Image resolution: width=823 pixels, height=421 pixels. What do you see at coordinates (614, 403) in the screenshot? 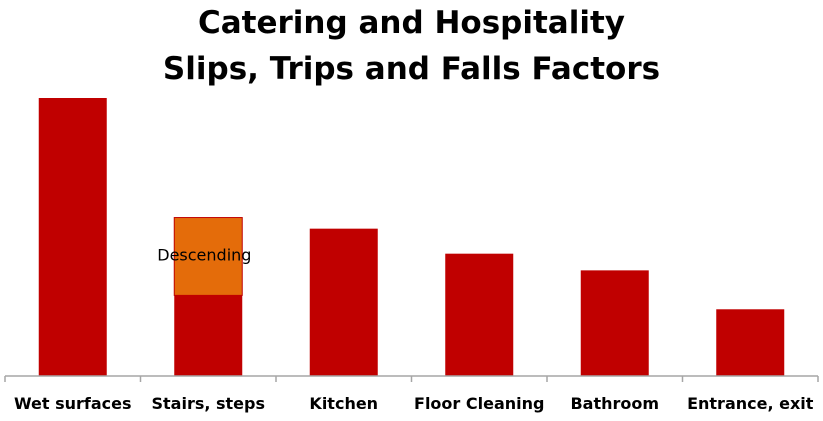
I see `x-tick-label-bathroom: Bathroom` at bounding box center [614, 403].